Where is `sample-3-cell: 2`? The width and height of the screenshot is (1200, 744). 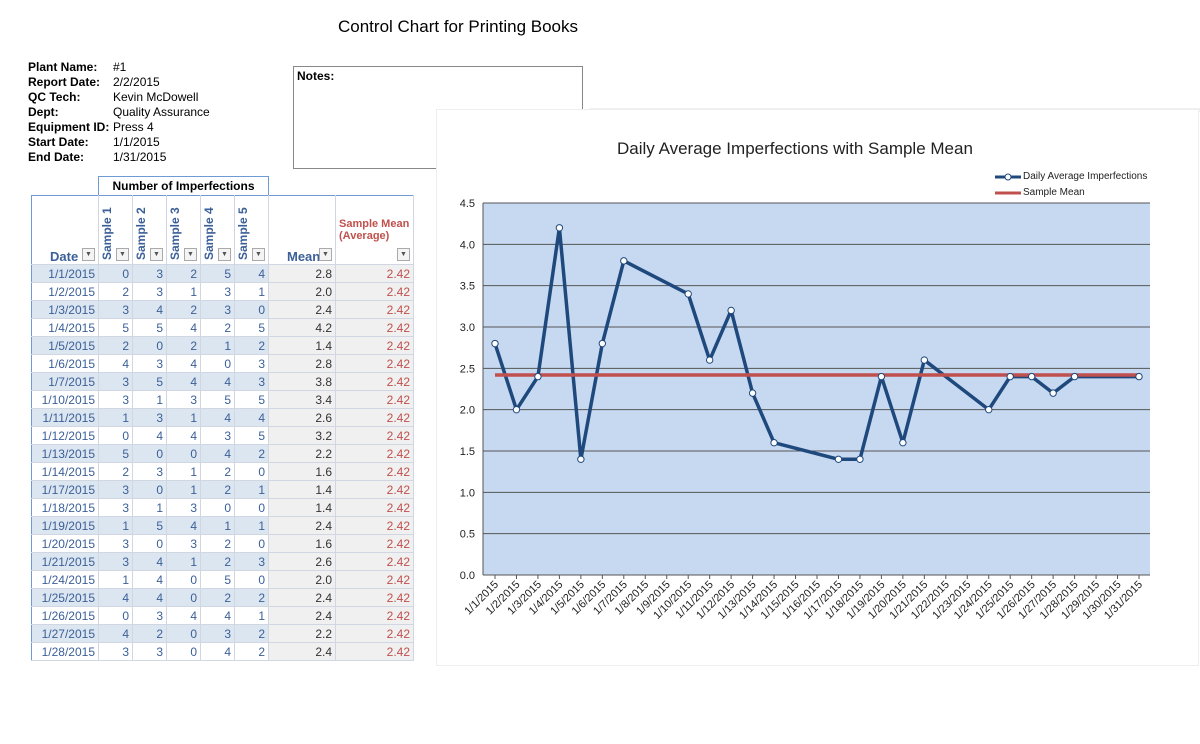 sample-3-cell: 2 is located at coordinates (183, 309).